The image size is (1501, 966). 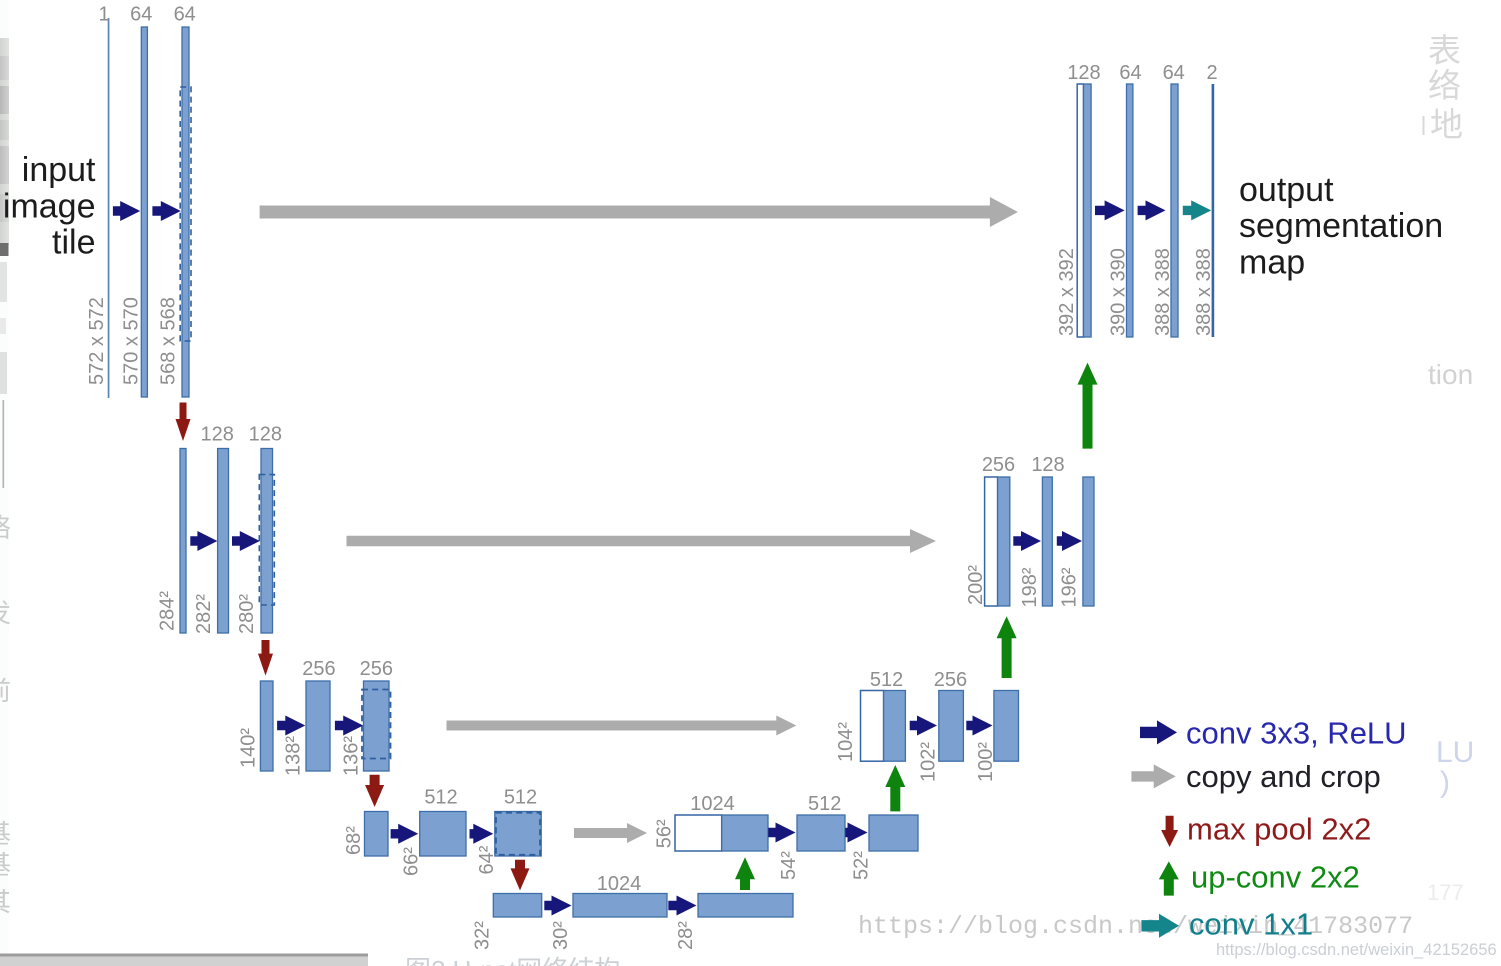 I want to click on svg-text: 发, so click(x=5, y=613).